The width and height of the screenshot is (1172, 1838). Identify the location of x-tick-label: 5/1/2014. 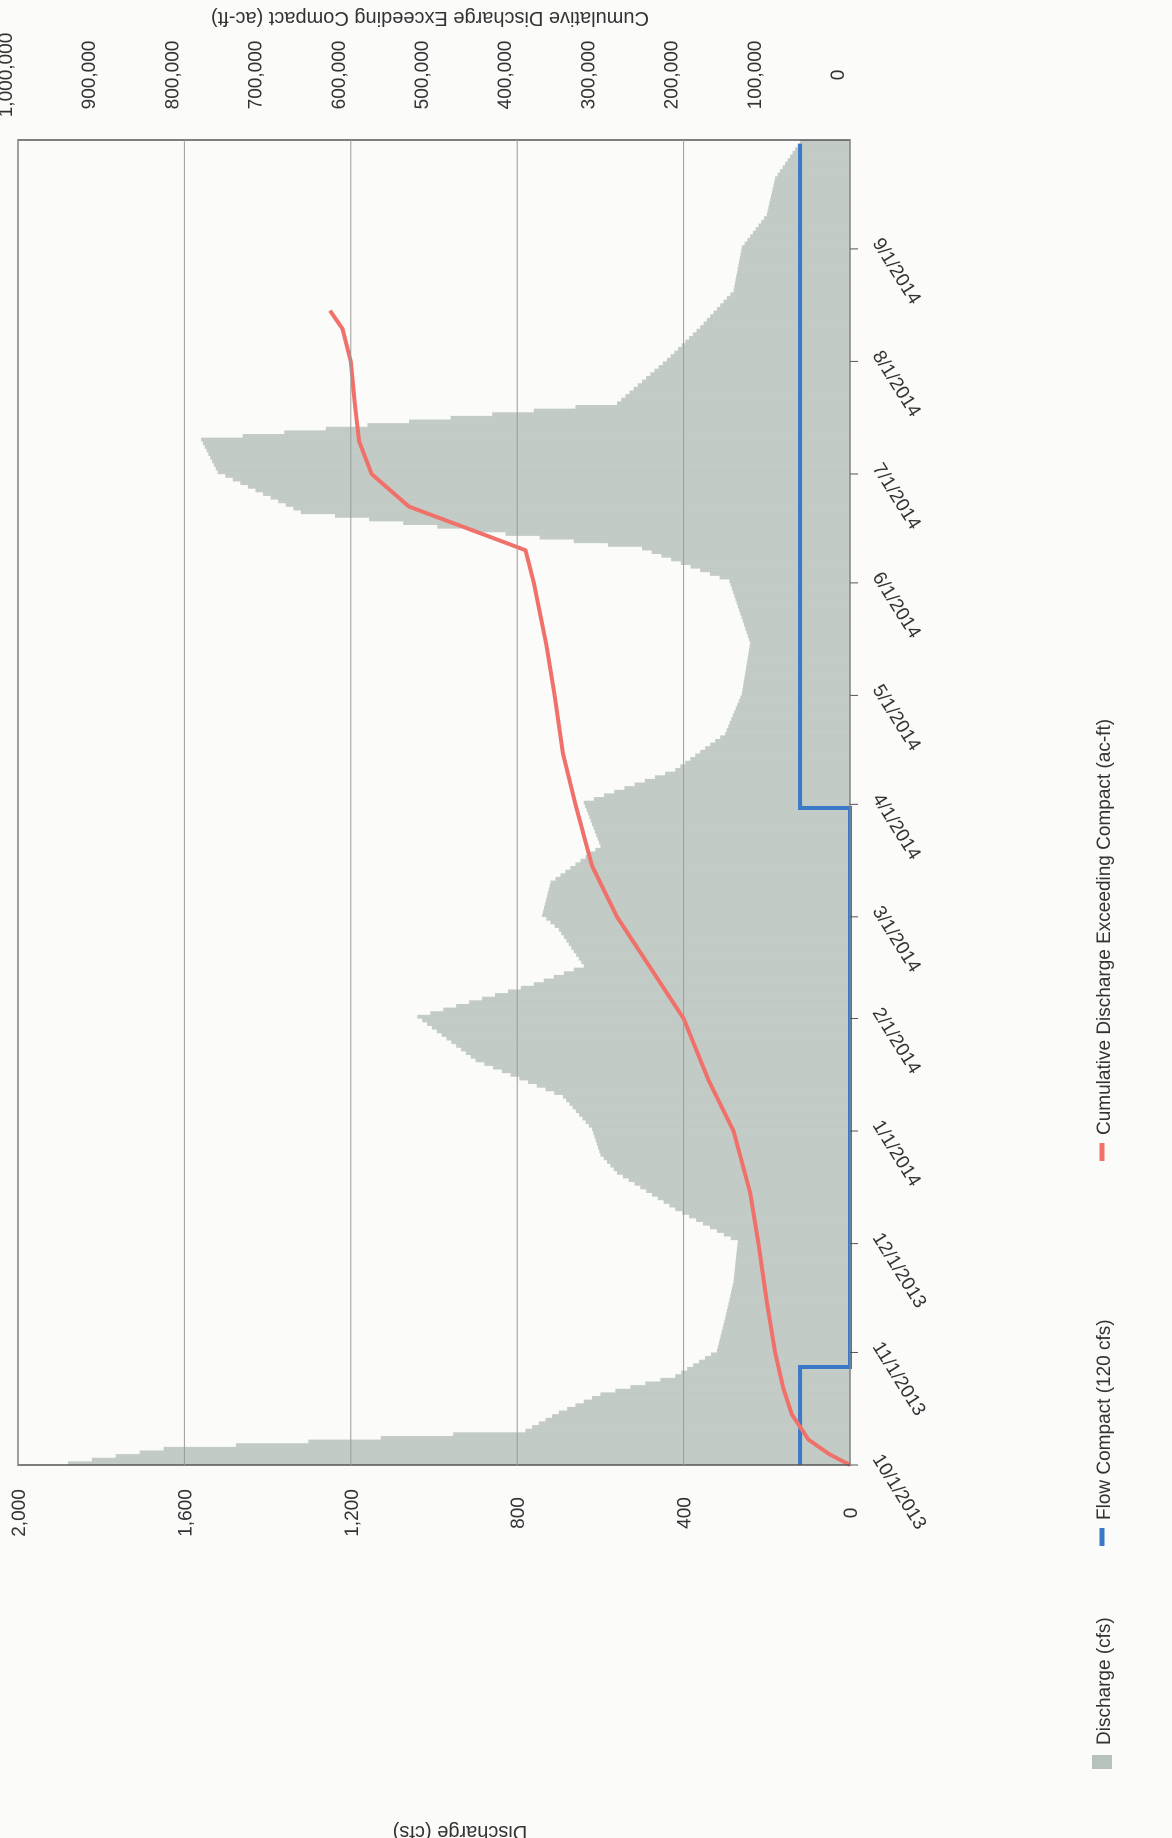
(896, 718).